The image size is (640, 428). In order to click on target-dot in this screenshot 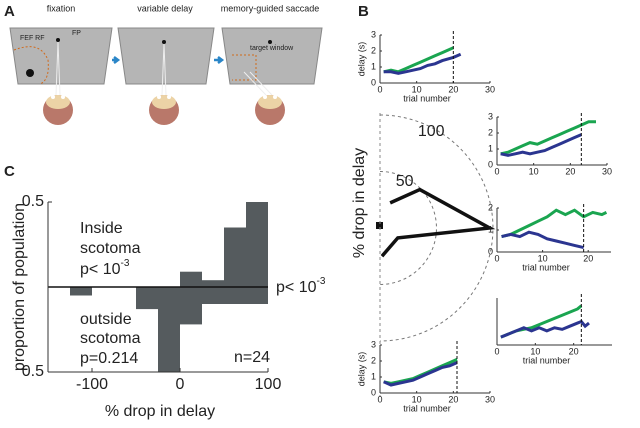, I will do `click(30, 73)`.